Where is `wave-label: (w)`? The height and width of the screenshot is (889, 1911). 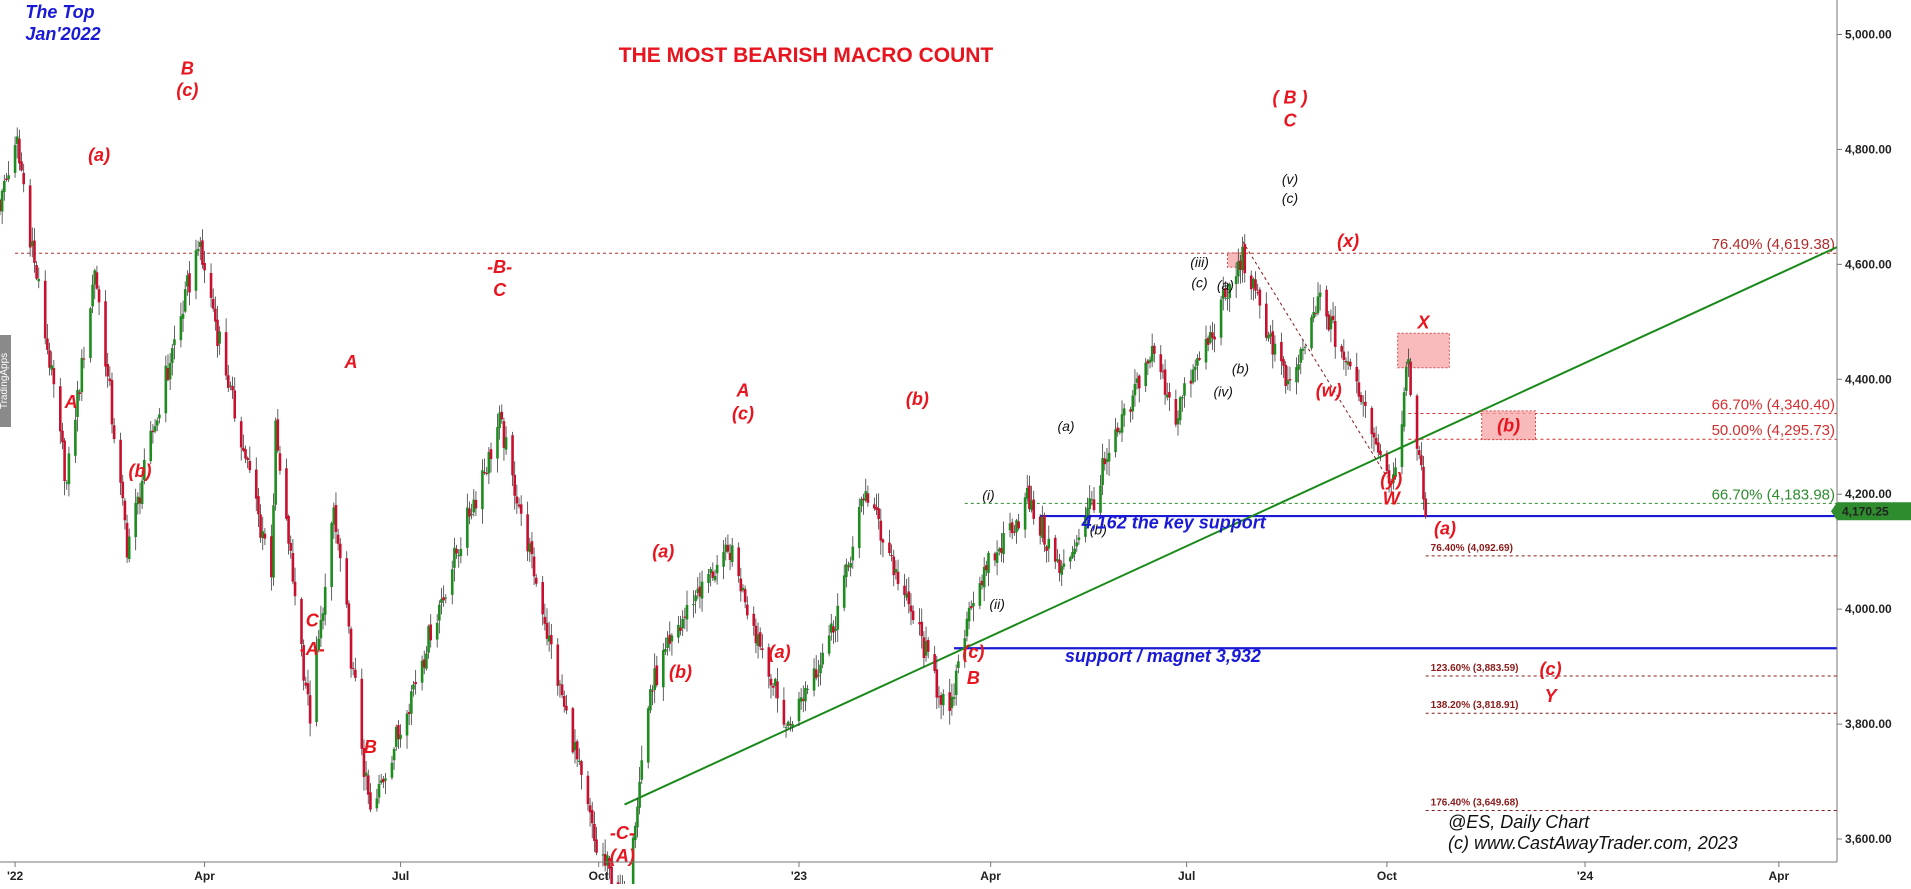 wave-label: (w) is located at coordinates (1329, 391).